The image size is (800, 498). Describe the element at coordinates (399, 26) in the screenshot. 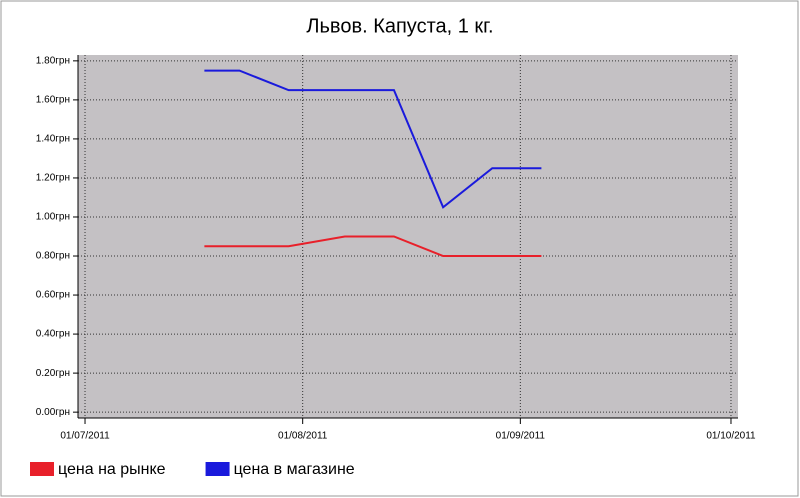

I see `chart-title: Львов. Капуста, 1 кг.` at that location.